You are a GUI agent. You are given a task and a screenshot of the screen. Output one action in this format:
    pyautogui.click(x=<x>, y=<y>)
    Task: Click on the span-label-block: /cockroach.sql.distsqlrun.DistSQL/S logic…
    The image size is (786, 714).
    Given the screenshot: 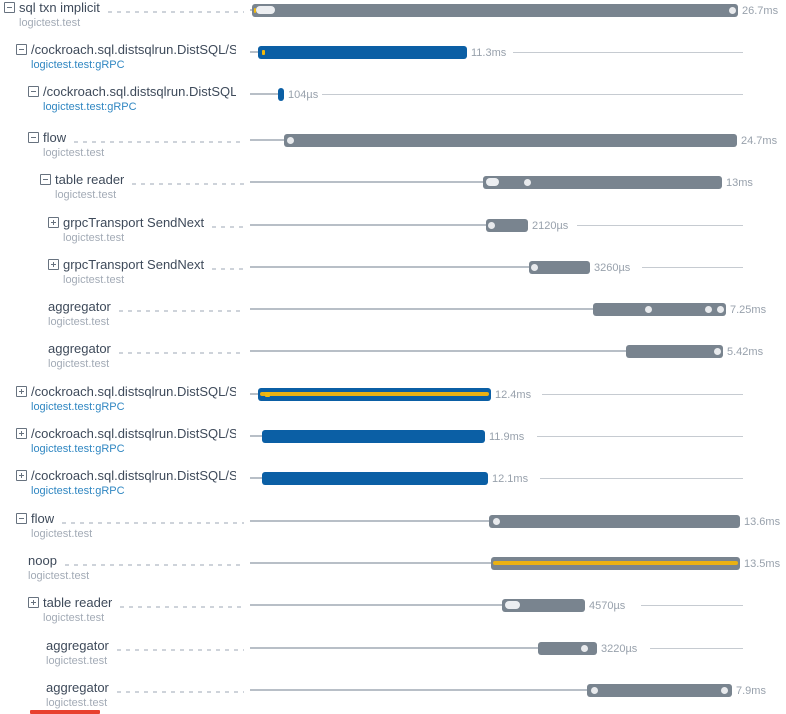 What is the action you would take?
    pyautogui.click(x=139, y=98)
    